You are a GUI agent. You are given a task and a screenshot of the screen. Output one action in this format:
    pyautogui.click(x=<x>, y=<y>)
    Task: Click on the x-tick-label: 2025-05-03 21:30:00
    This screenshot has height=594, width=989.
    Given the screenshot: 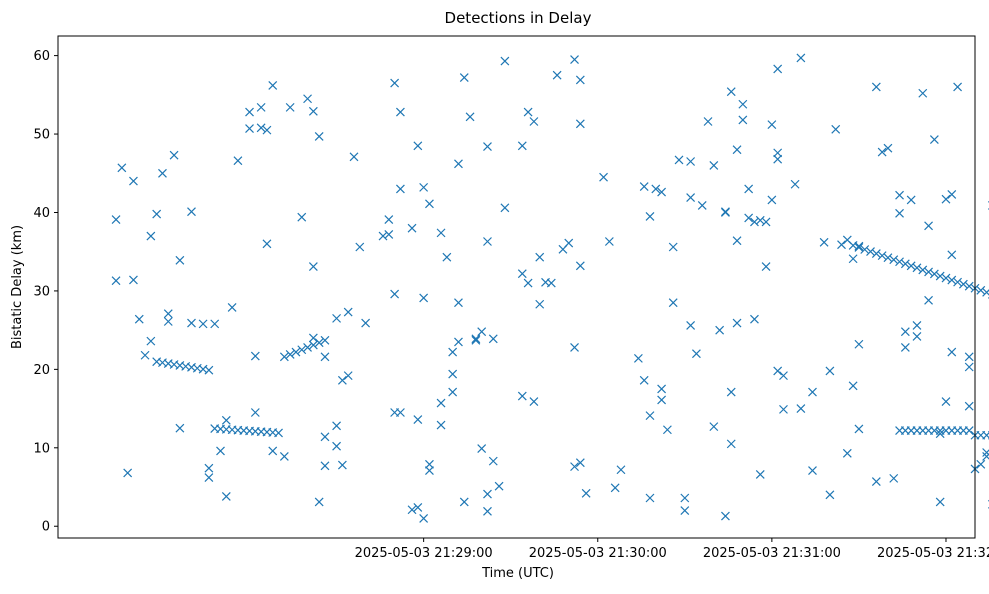 What is the action you would take?
    pyautogui.click(x=598, y=553)
    